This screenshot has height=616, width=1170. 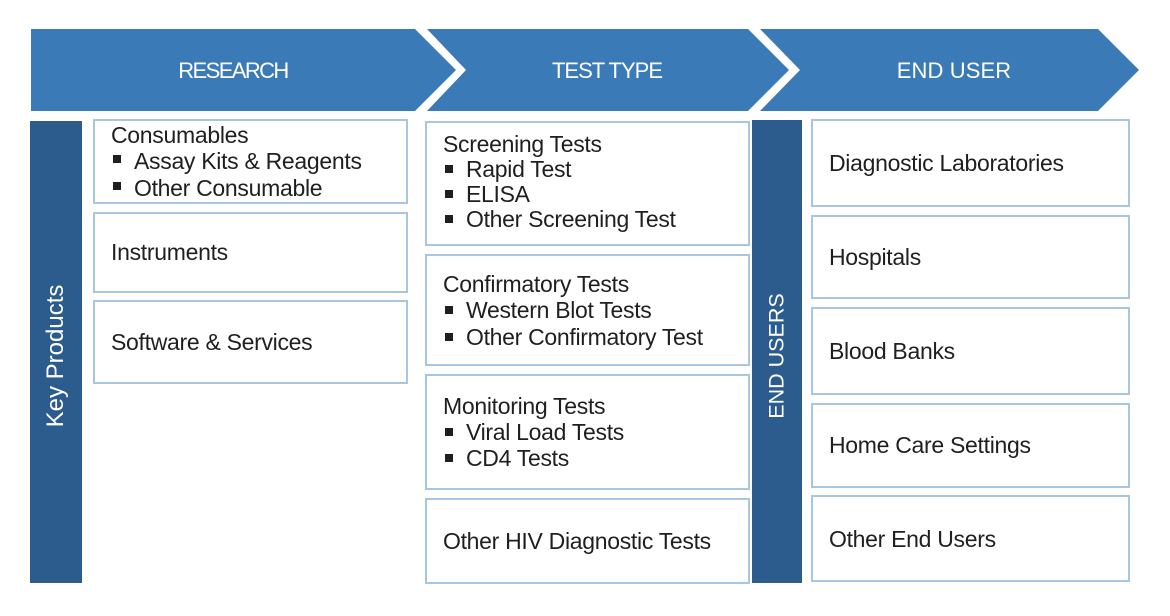 What do you see at coordinates (954, 70) in the screenshot?
I see `svg-text: END USER` at bounding box center [954, 70].